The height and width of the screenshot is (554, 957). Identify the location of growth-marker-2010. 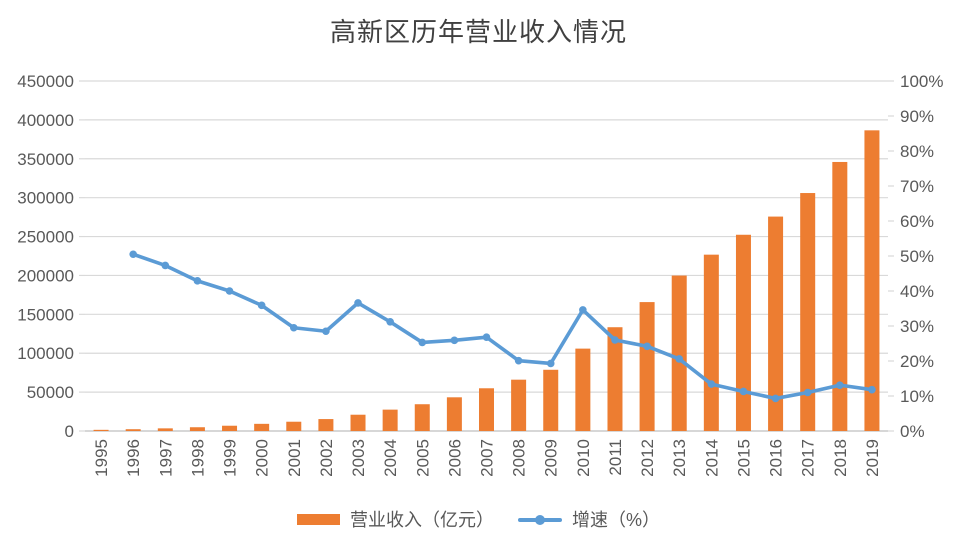
(583, 310).